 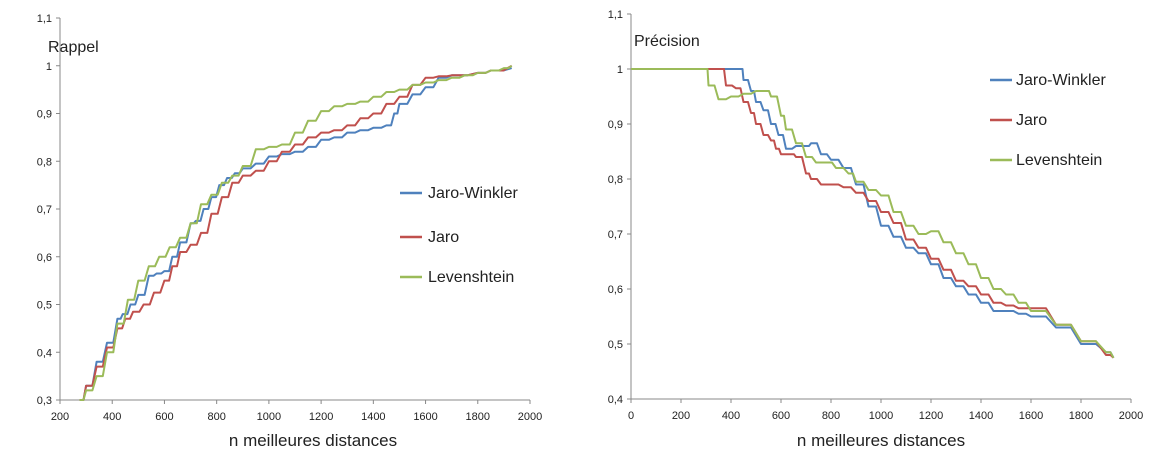 I want to click on chart-title: Rappel, so click(x=73, y=47).